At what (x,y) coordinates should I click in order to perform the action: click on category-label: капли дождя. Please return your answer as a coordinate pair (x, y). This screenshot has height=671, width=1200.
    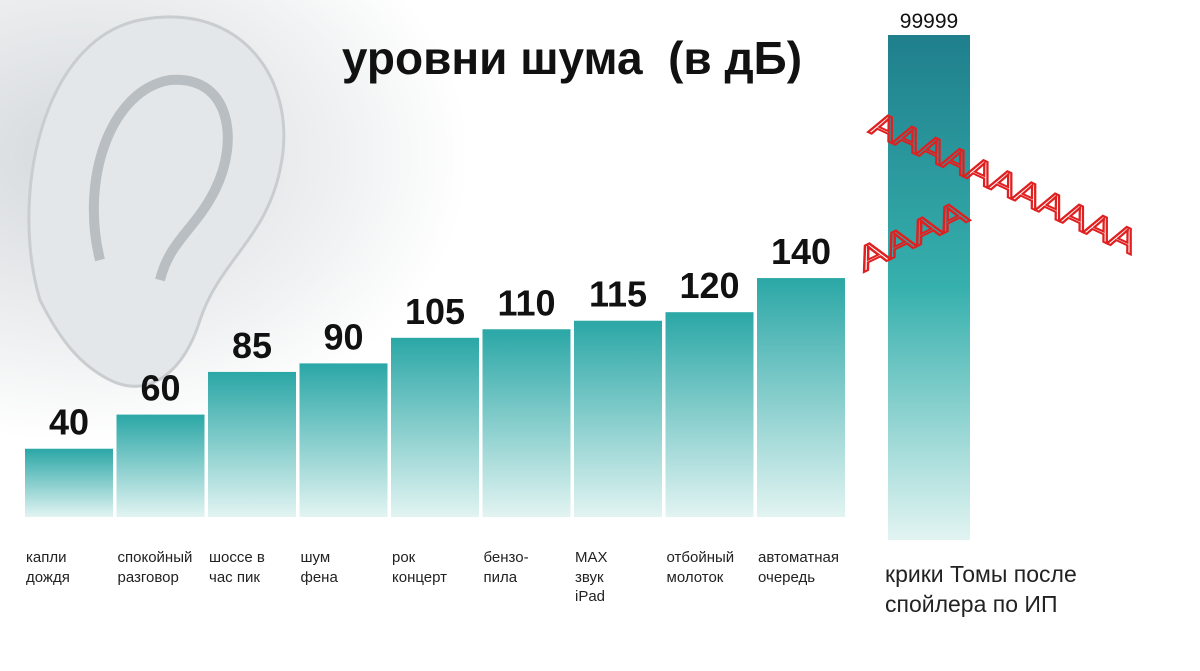
    Looking at the image, I should click on (48, 567).